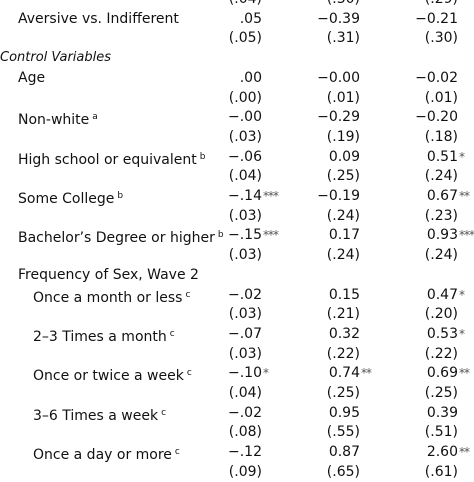  What do you see at coordinates (442, 156) in the screenshot?
I see `cell-value: 0.51` at bounding box center [442, 156].